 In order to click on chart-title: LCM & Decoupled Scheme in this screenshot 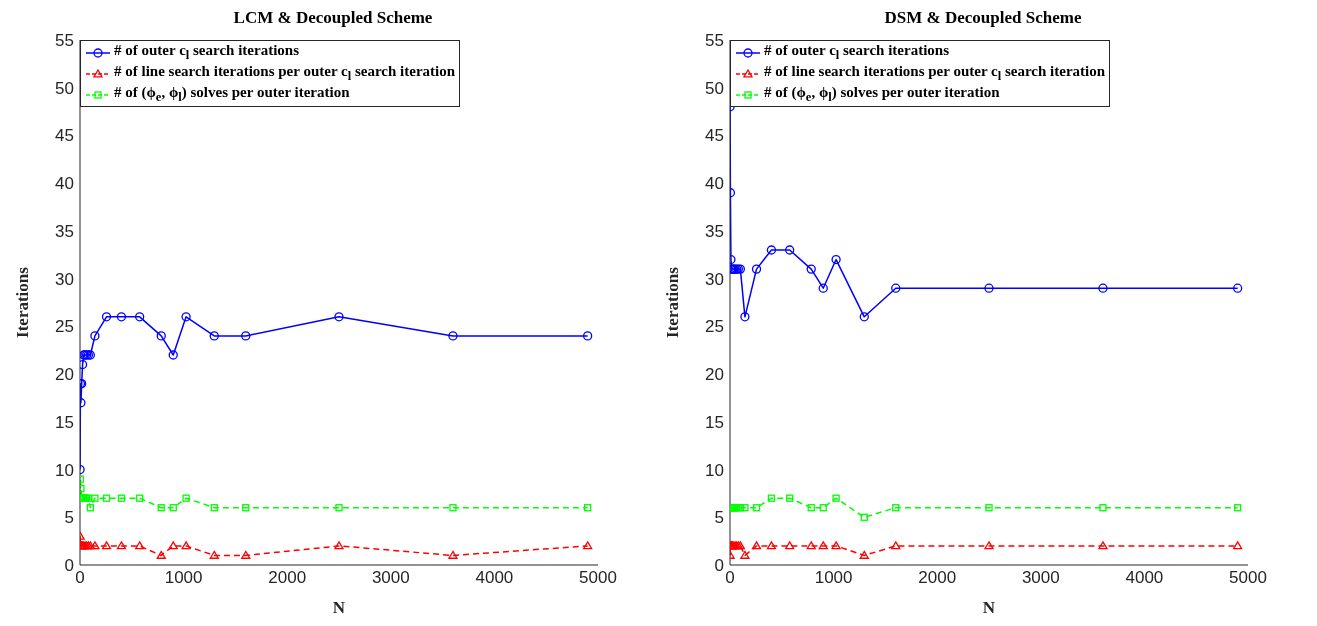, I will do `click(333, 18)`.